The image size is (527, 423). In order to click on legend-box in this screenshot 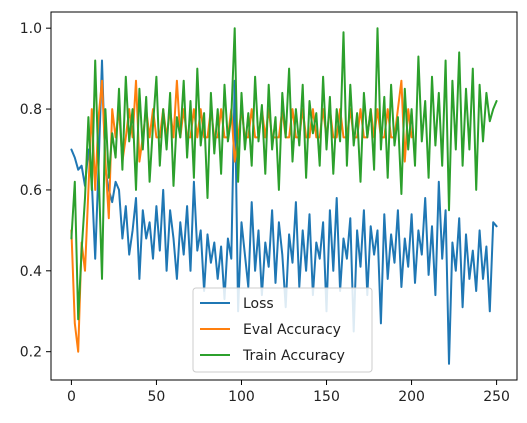, I will do `click(282, 330)`.